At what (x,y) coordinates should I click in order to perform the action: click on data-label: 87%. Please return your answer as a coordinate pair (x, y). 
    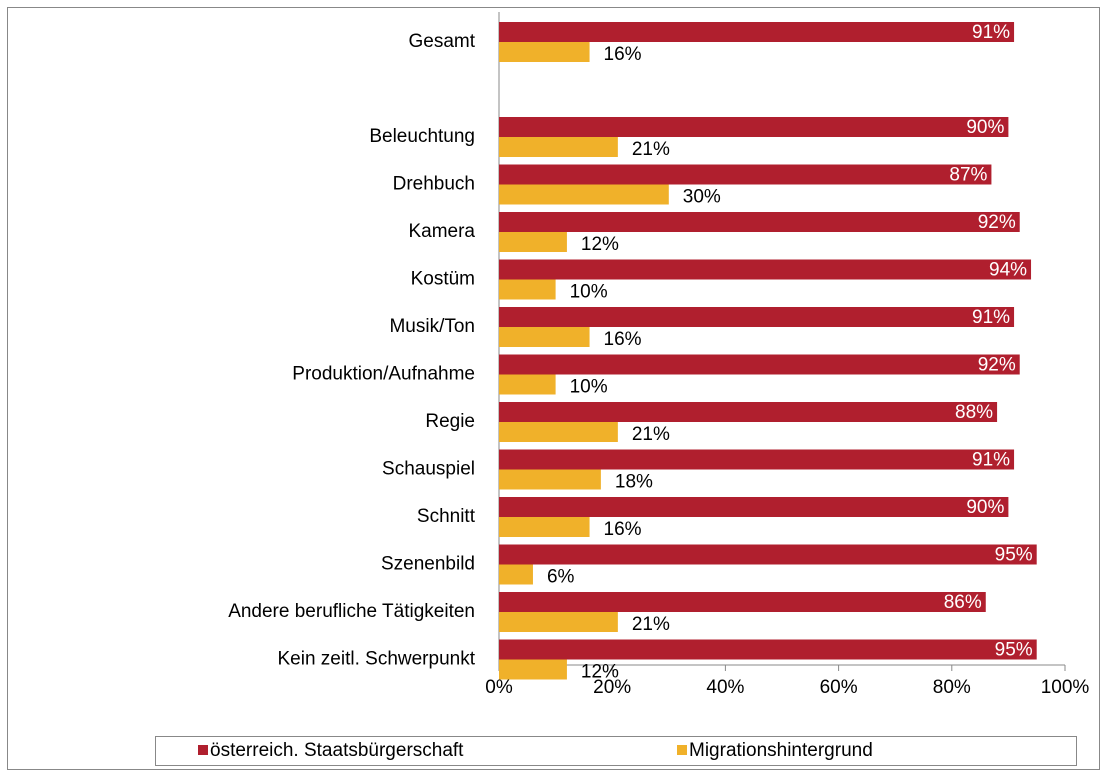
    Looking at the image, I should click on (968, 175).